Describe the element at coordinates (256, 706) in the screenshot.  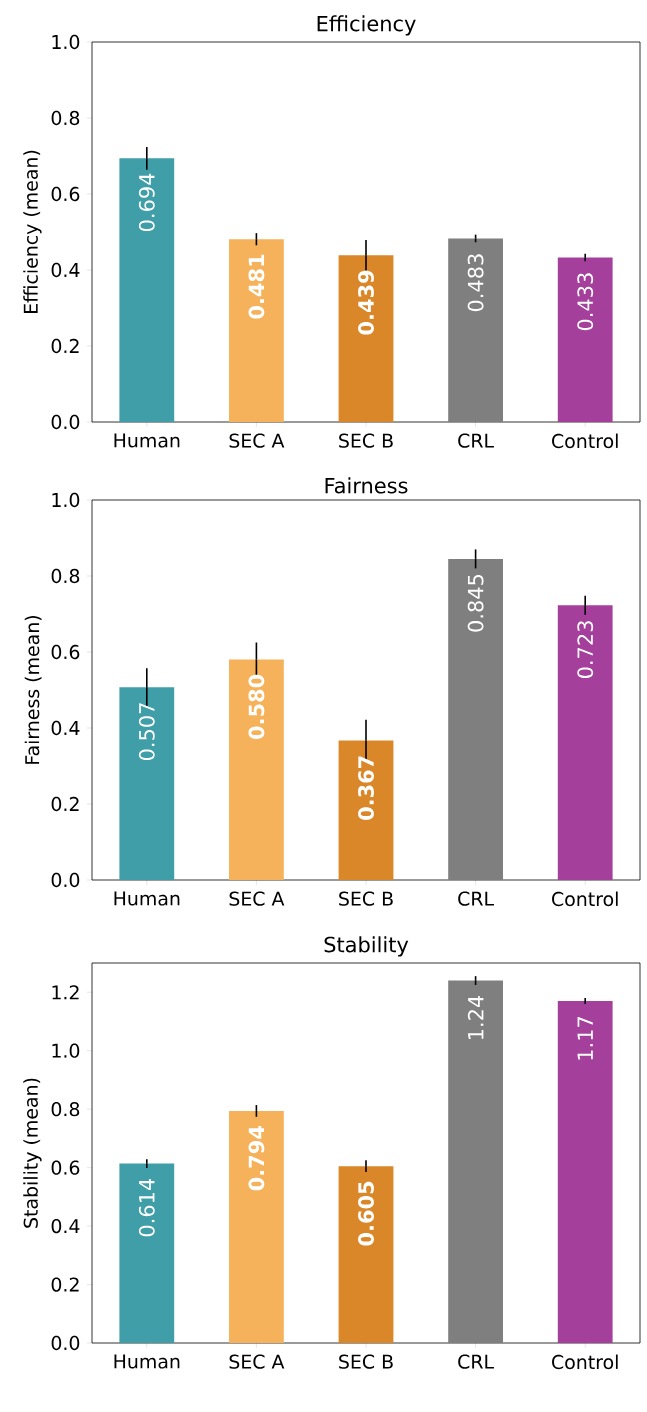
I see `data-label: 0.580` at that location.